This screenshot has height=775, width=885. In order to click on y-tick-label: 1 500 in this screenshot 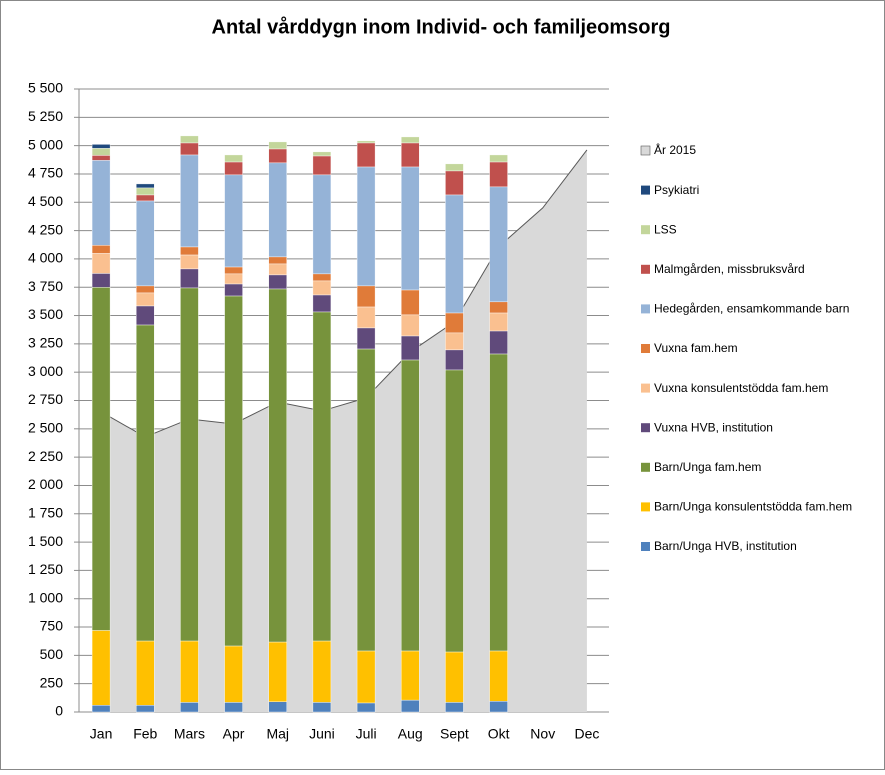, I will do `click(45, 541)`.